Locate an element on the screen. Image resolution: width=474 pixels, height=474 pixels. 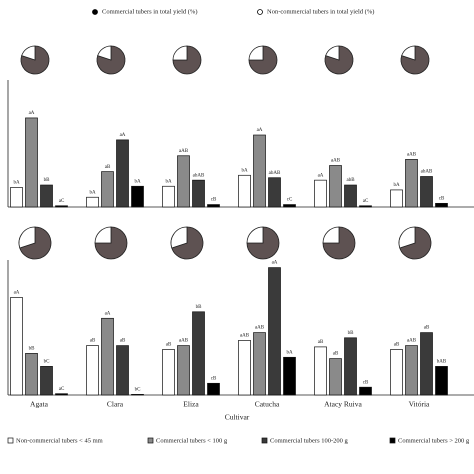
legend-label: Non-commercial tubers < 45 mm is located at coordinates (59, 440).